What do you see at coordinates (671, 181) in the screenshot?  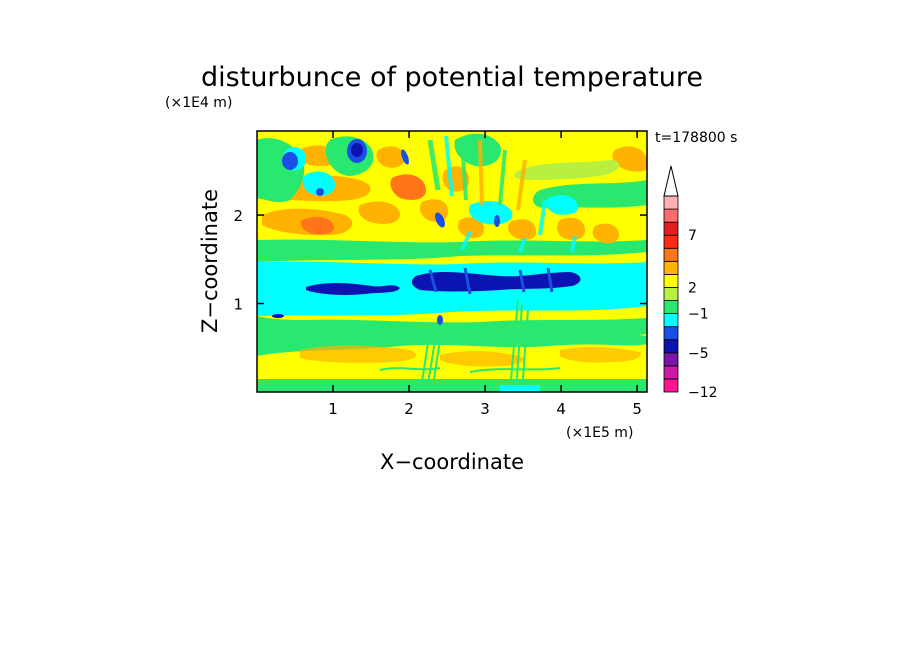 I see `colorbar-arrow` at bounding box center [671, 181].